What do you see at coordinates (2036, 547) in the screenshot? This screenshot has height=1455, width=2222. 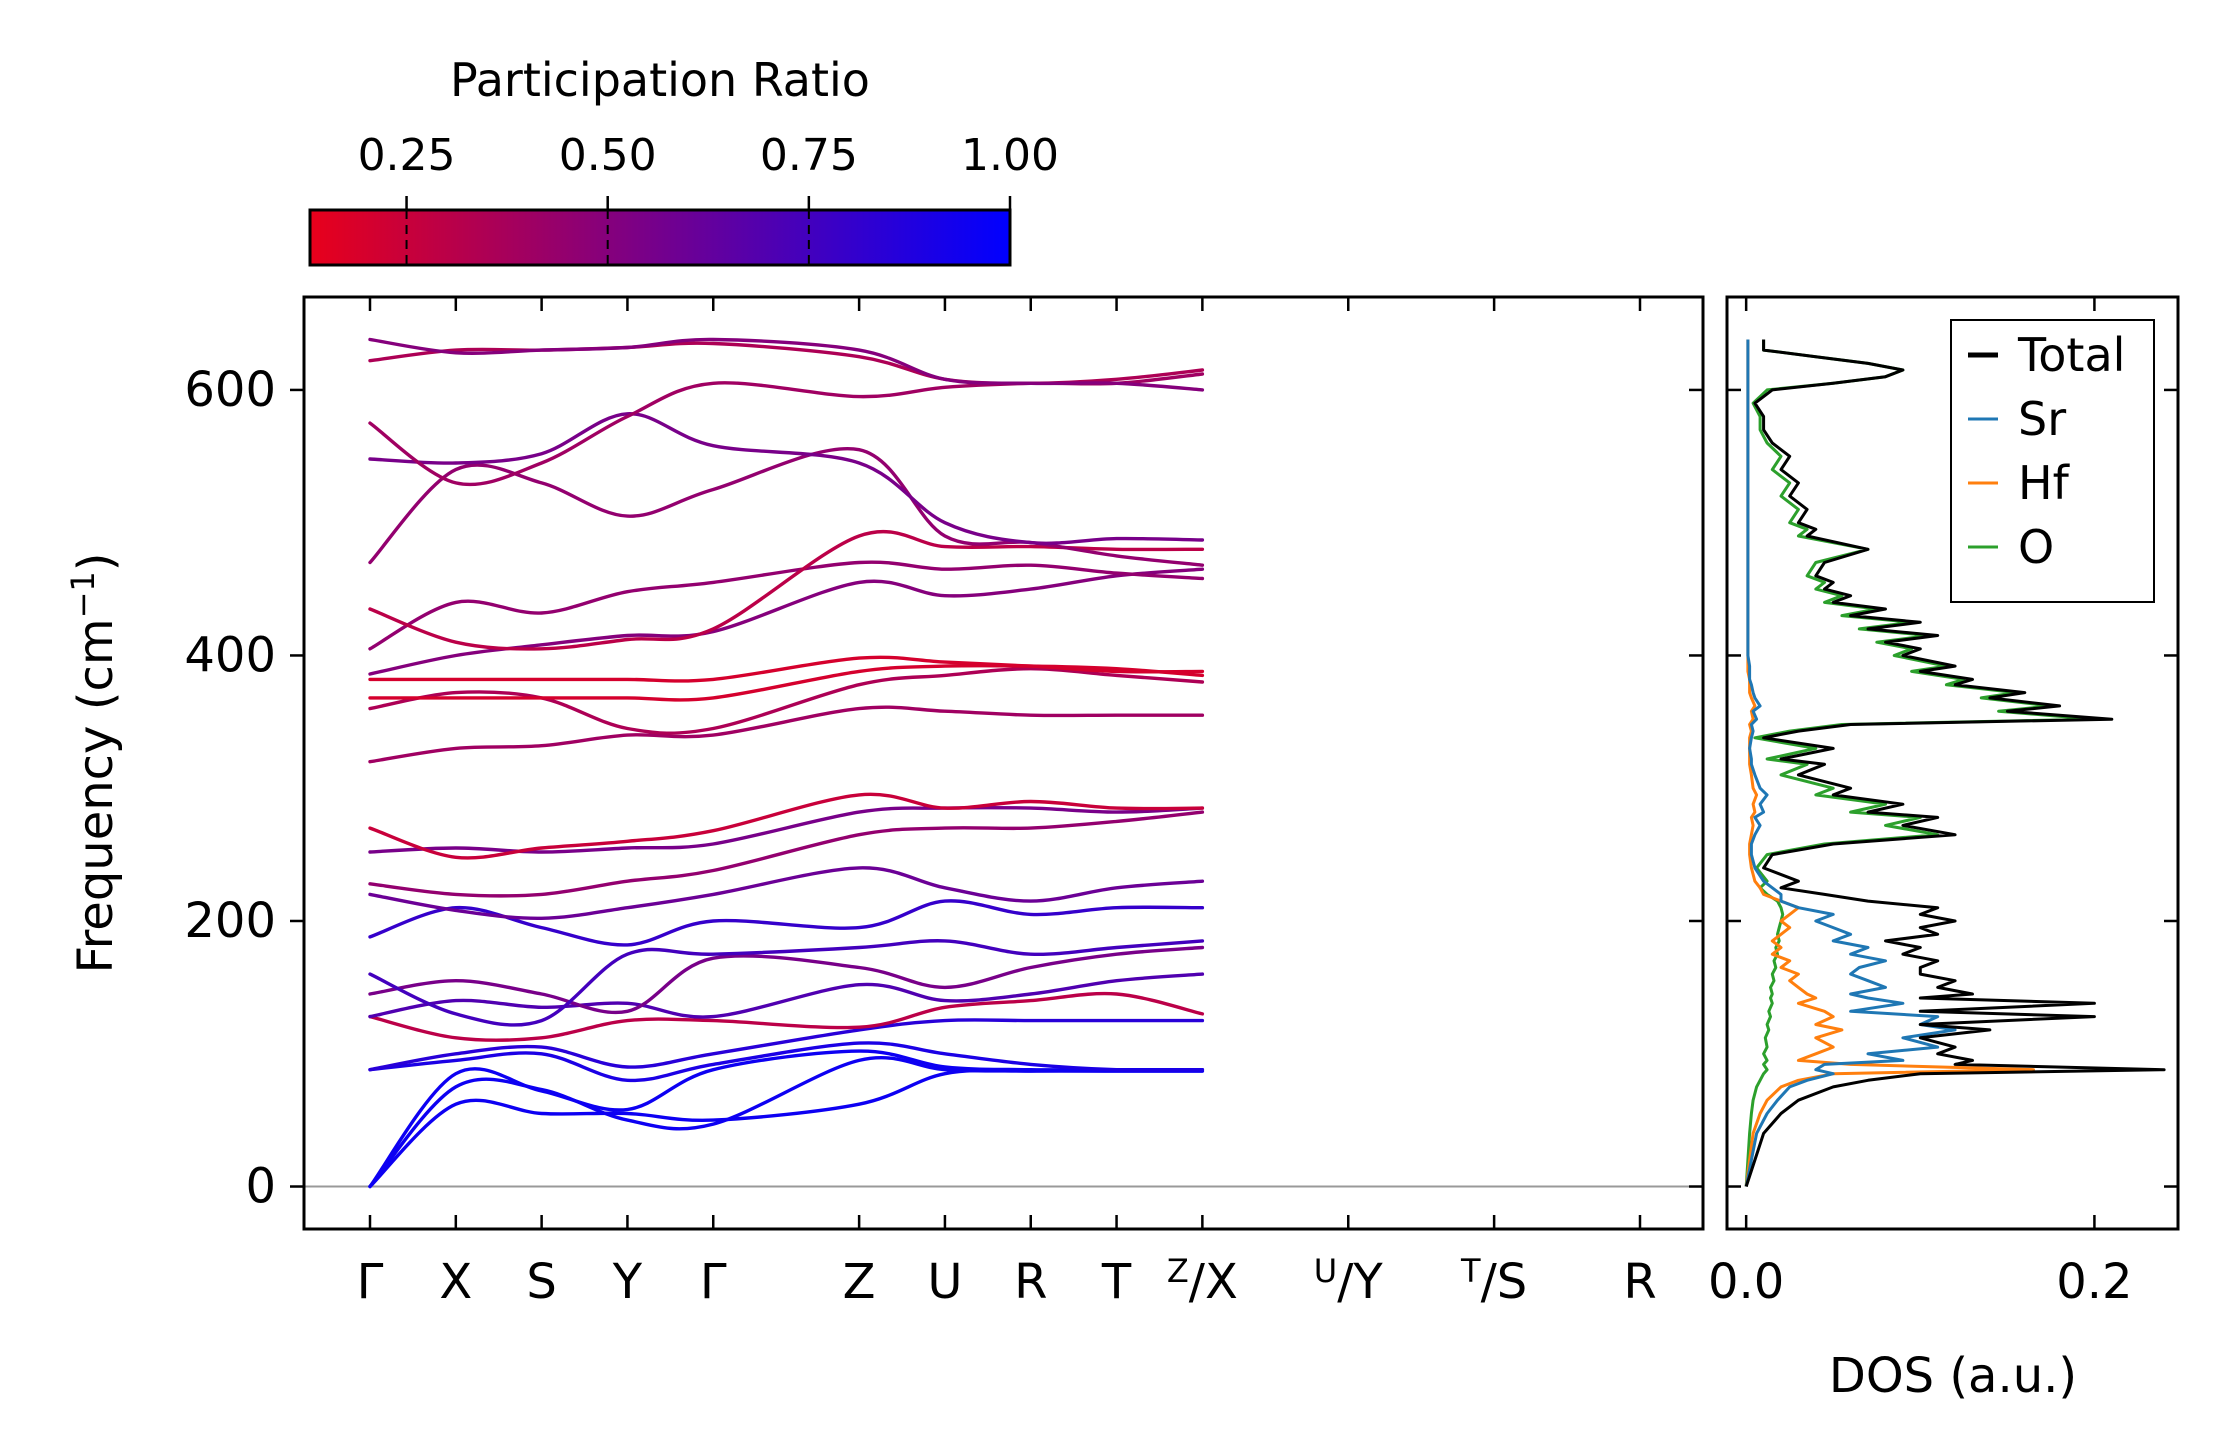 I see `legend-label-o: O` at bounding box center [2036, 547].